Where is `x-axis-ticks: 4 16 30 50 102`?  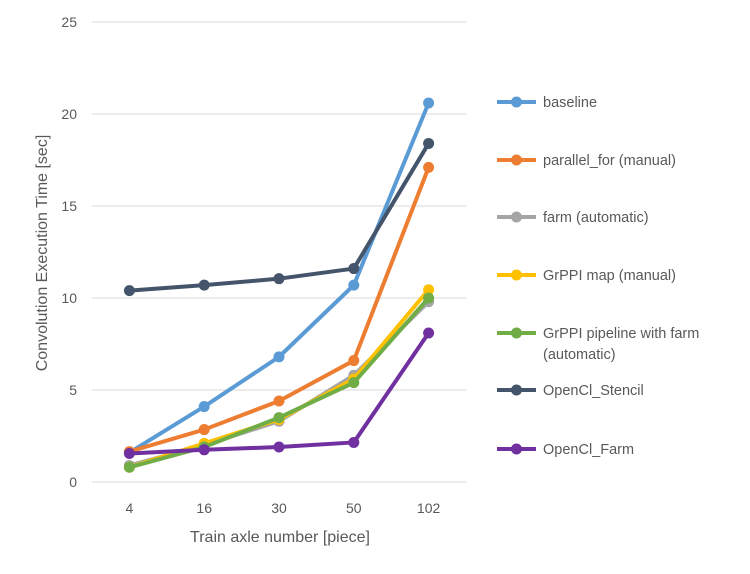
x-axis-ticks: 4 16 30 50 102 is located at coordinates (283, 508).